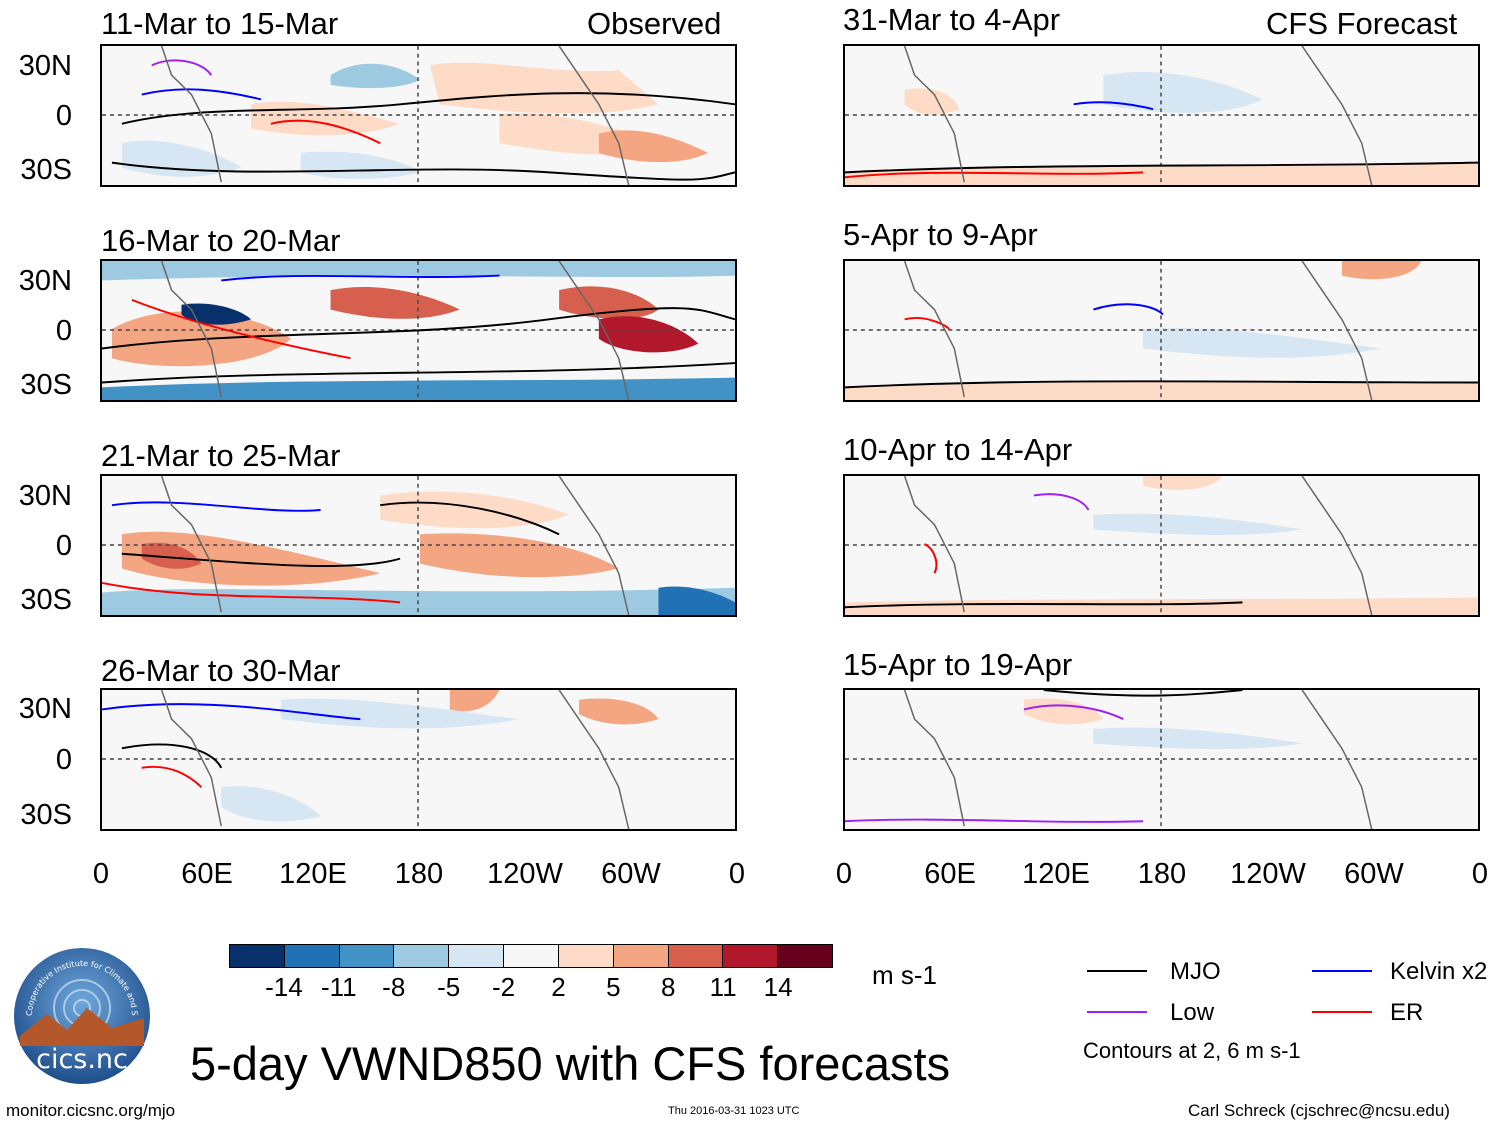 This screenshot has height=1127, width=1510. Describe the element at coordinates (940, 234) in the screenshot. I see `panel-title-6: 5-Apr to 9-Apr` at that location.